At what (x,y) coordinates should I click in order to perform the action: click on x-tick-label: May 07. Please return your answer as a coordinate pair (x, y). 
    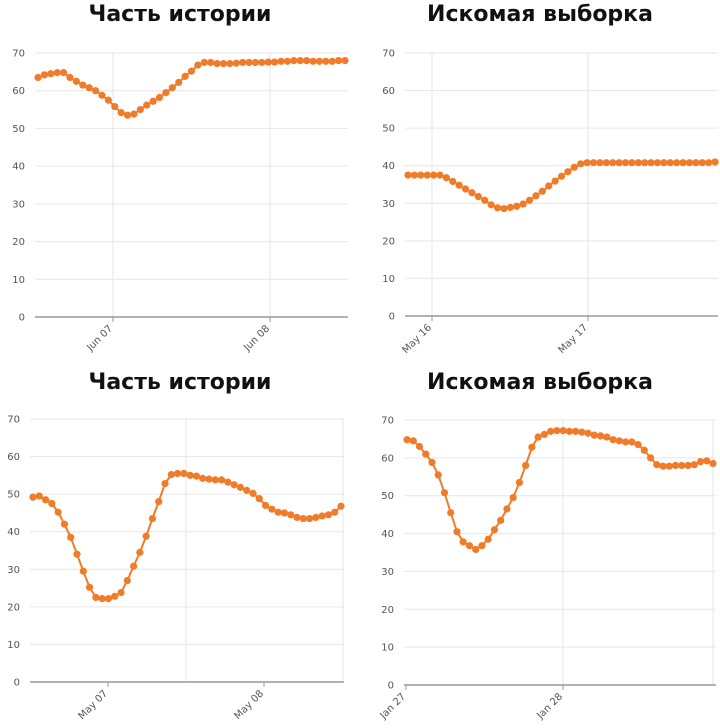
    Looking at the image, I should click on (93, 705).